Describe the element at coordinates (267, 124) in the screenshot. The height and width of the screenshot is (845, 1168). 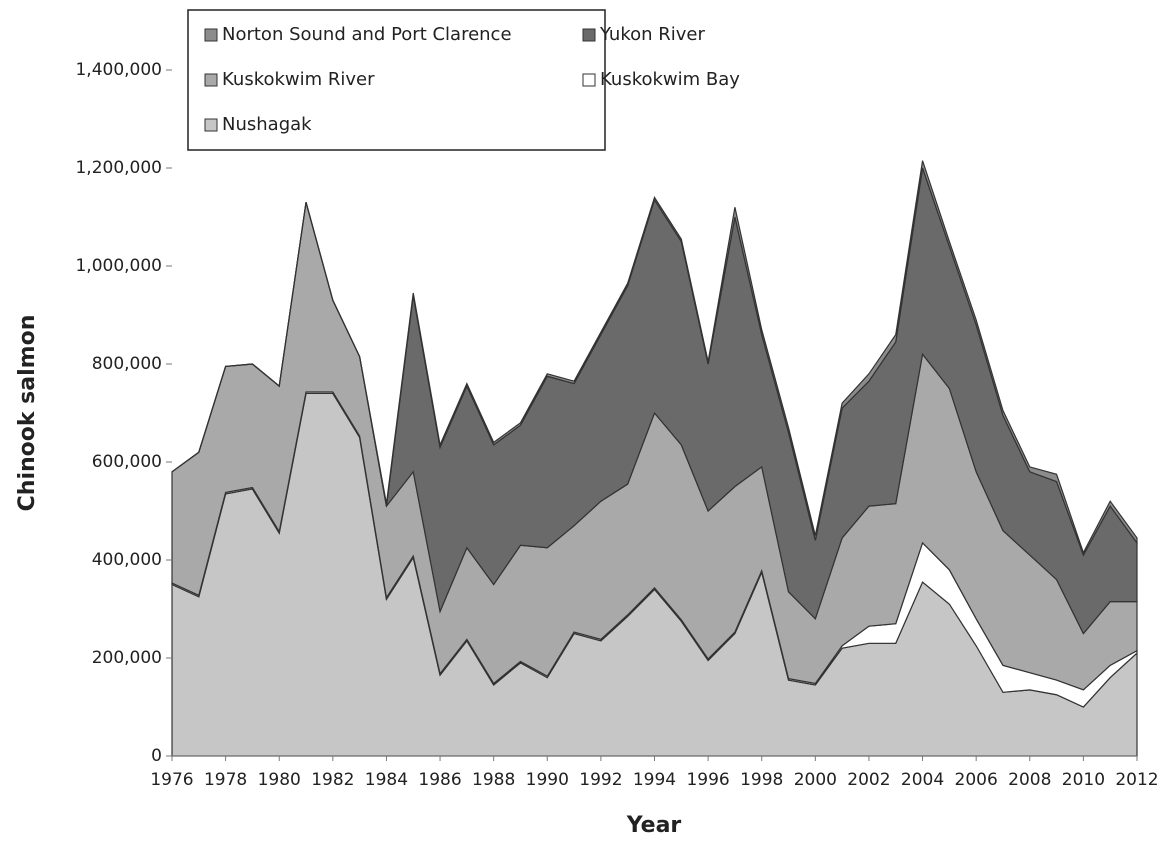
I see `legend-label: Nushagak` at that location.